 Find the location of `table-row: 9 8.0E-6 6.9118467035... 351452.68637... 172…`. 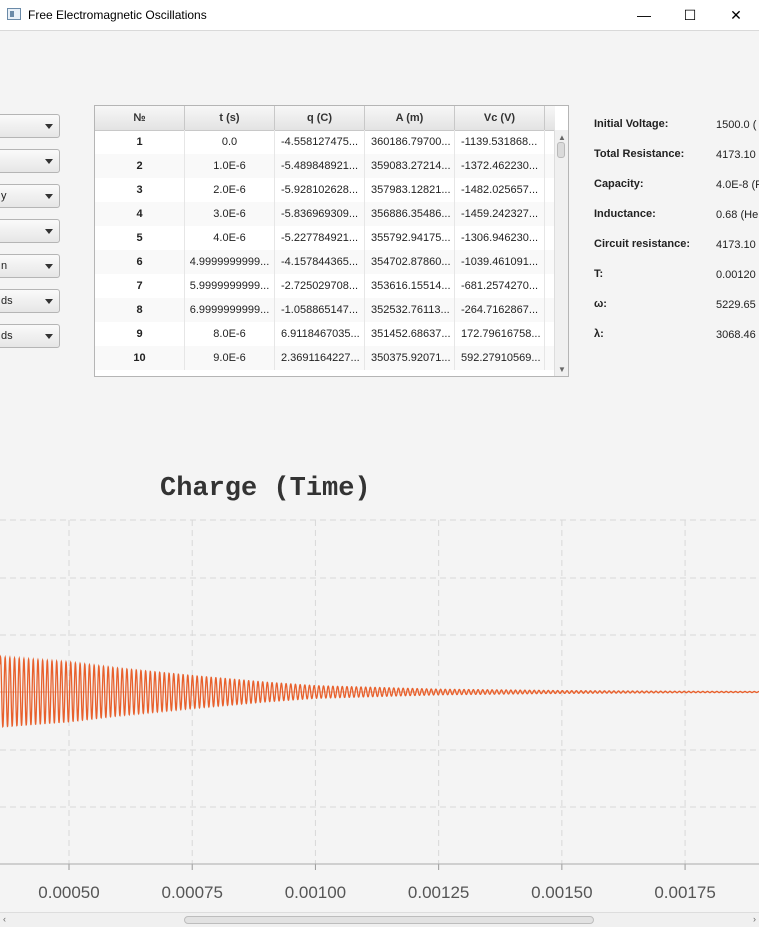

table-row: 9 8.0E-6 6.9118467035... 351452.68637... 172… is located at coordinates (325, 334).